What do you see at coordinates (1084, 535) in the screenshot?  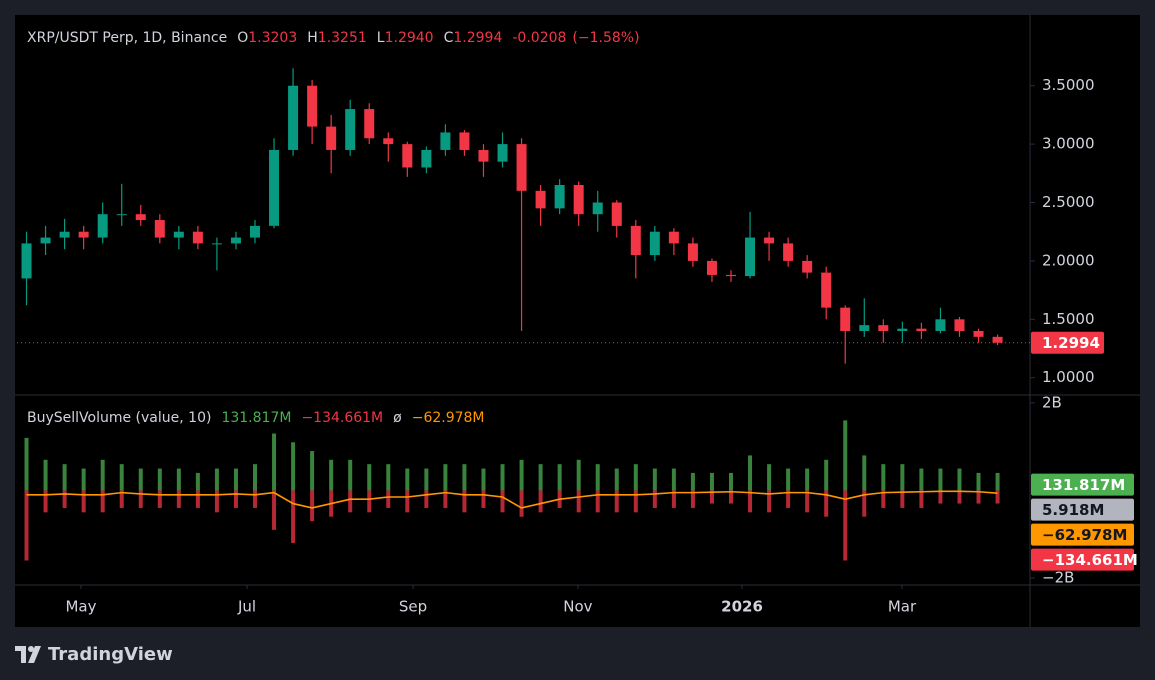 I see `axis-tag-label: −62.978M` at bounding box center [1084, 535].